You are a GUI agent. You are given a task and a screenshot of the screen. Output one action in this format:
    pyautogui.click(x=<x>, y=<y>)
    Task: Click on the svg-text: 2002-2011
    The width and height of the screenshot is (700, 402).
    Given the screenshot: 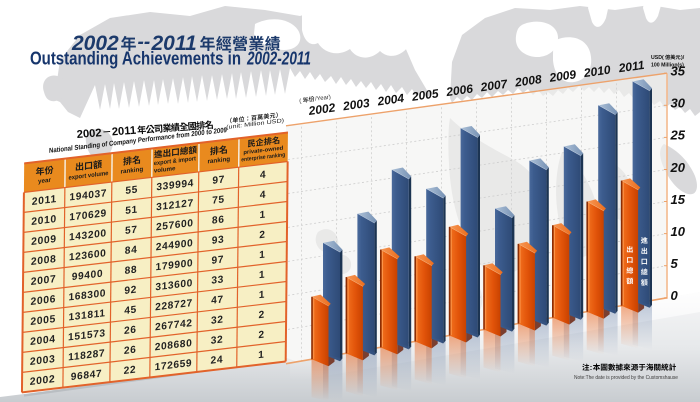 What is the action you would take?
    pyautogui.click(x=278, y=59)
    